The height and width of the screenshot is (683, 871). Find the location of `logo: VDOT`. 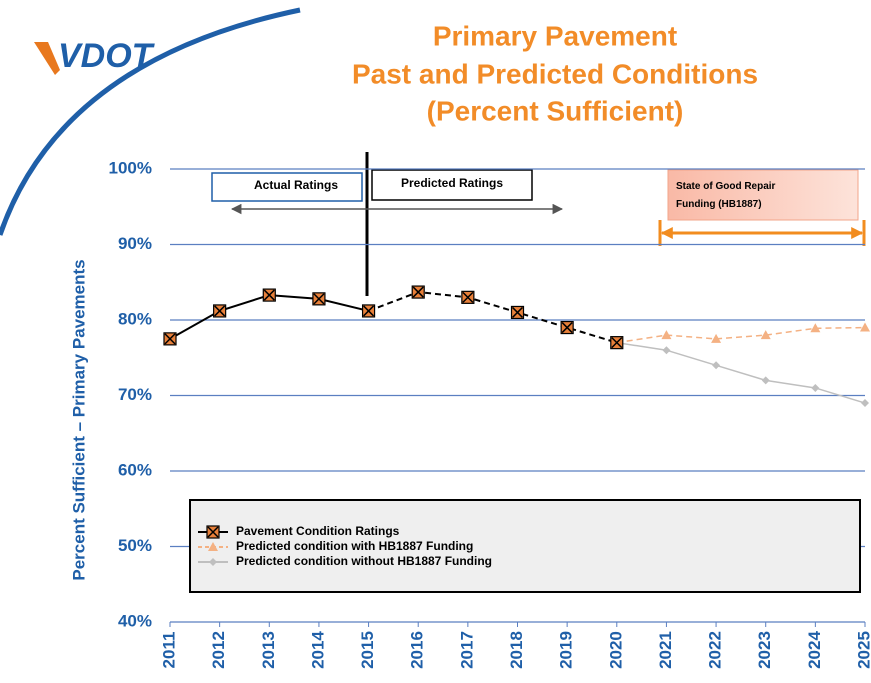

logo: VDOT is located at coordinates (107, 56).